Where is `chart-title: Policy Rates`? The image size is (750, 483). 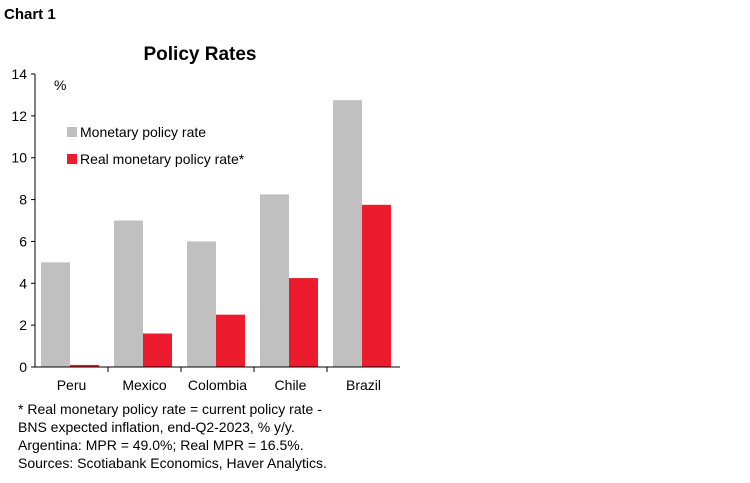 chart-title: Policy Rates is located at coordinates (200, 54).